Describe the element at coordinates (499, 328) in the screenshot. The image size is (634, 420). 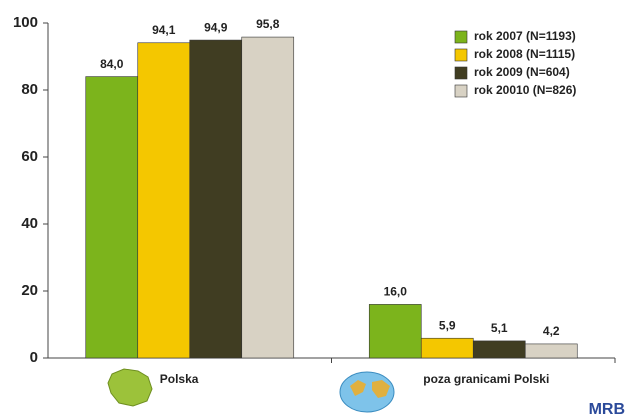
I see `value-label: 5,1` at that location.